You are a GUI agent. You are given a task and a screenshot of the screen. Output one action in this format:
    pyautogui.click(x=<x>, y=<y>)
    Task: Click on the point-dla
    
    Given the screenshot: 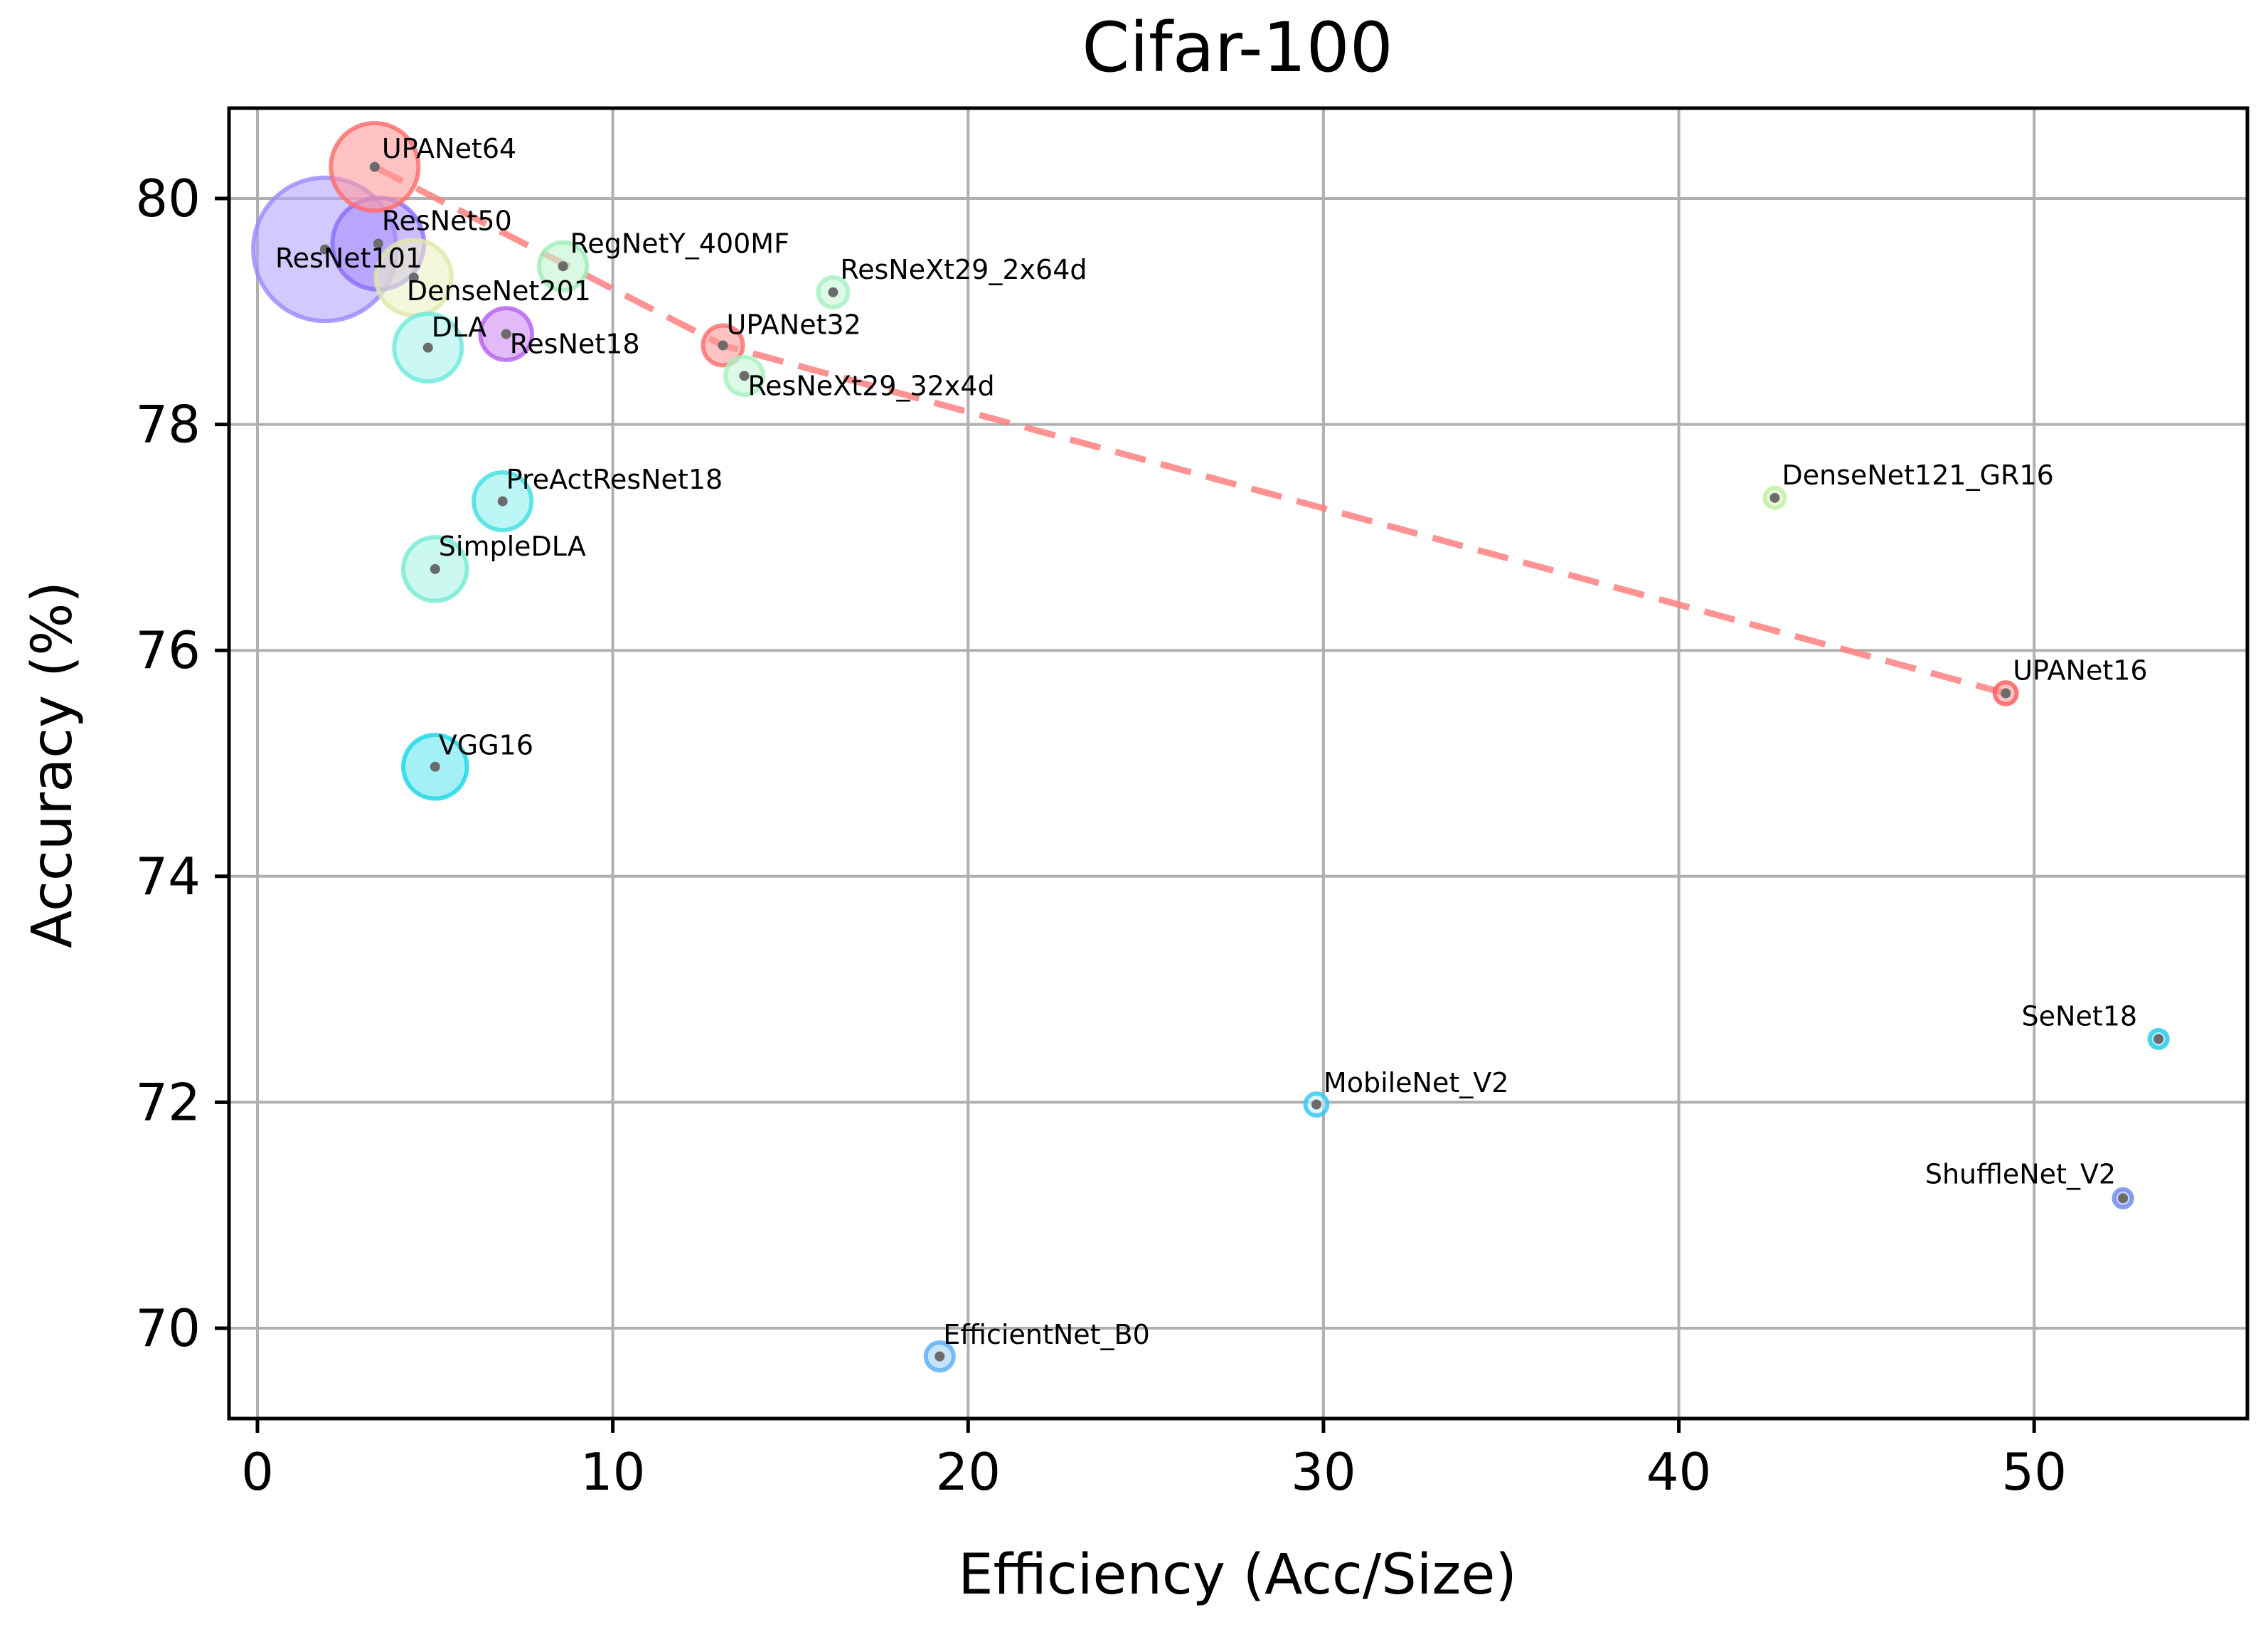 What is the action you would take?
    pyautogui.click(x=428, y=348)
    